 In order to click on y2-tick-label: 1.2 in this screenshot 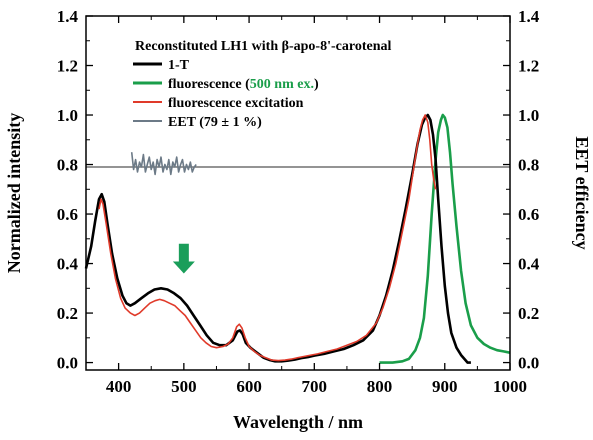, I will do `click(528, 66)`.